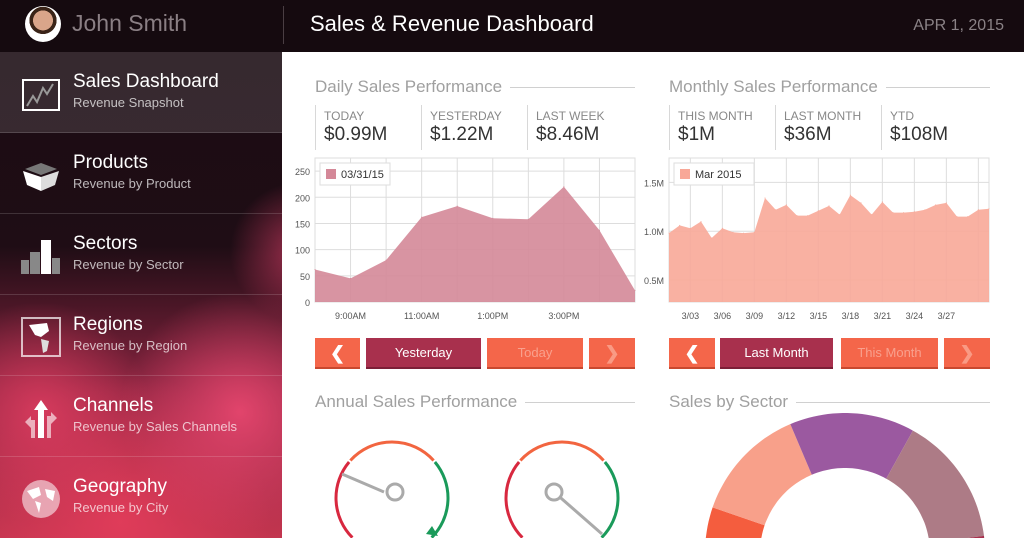 The width and height of the screenshot is (1024, 538). Describe the element at coordinates (40, 257) in the screenshot. I see `buildings-icon` at that location.